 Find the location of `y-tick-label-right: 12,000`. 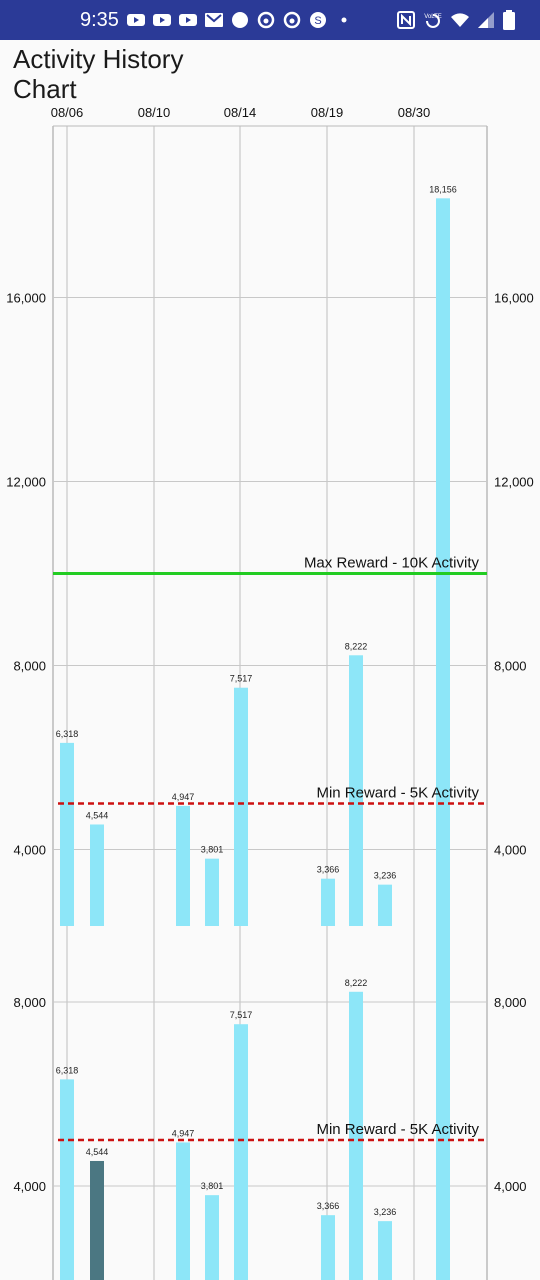

y-tick-label-right: 12,000 is located at coordinates (514, 482).